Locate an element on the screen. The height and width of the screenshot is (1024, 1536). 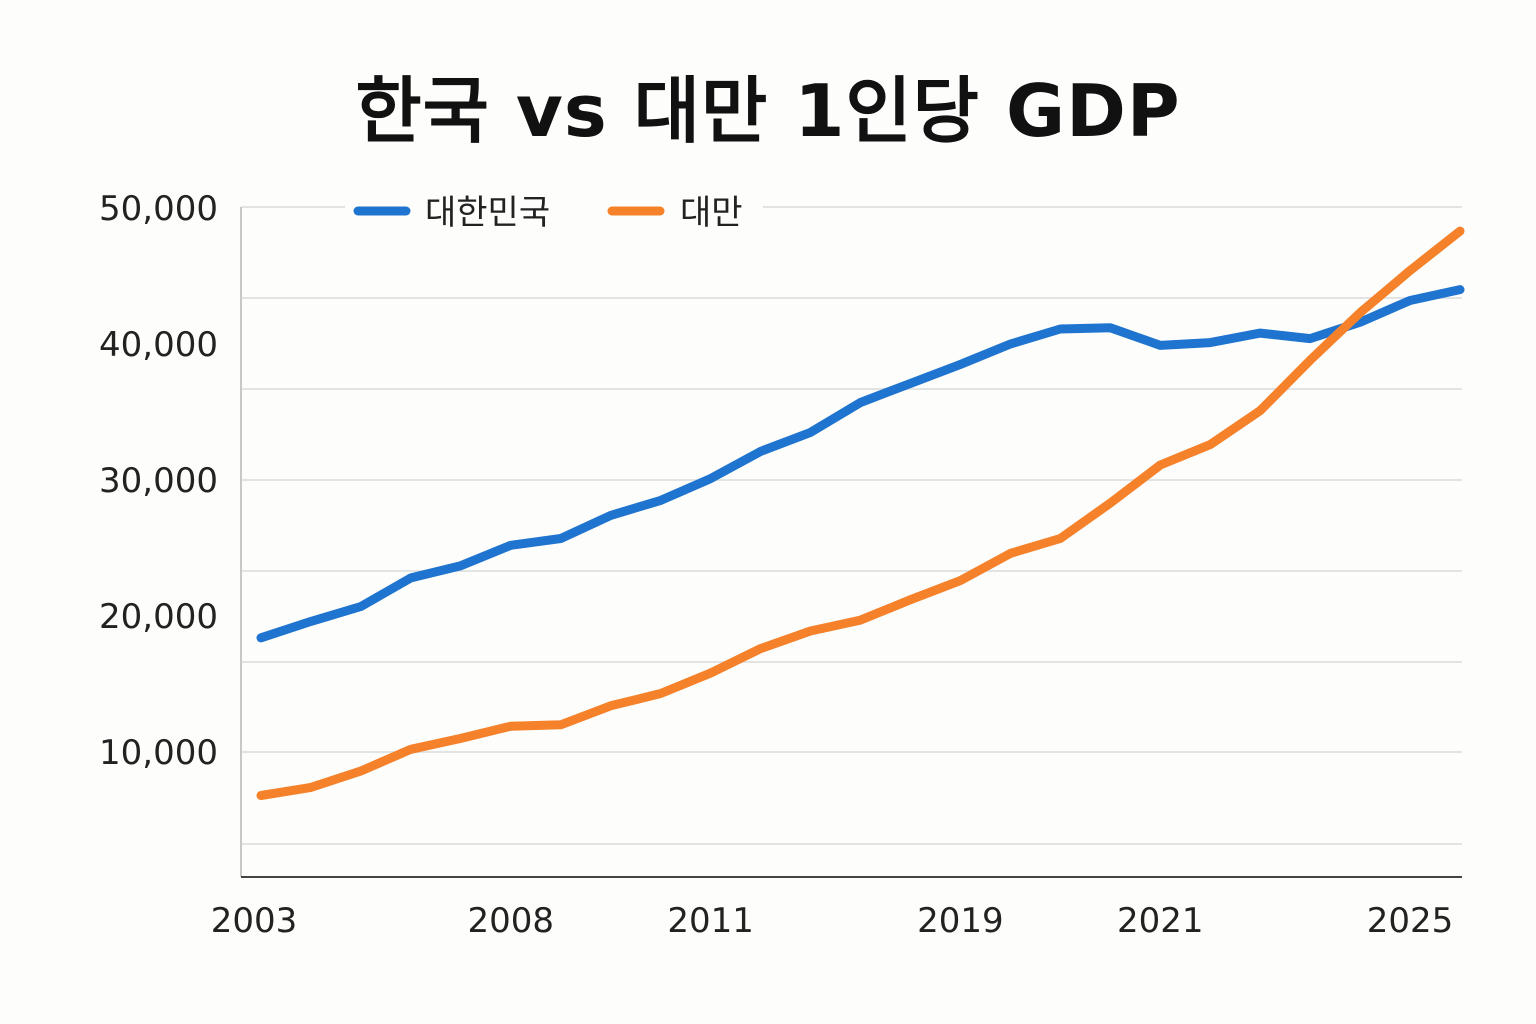
y-tick-label: 10,000 is located at coordinates (158, 753).